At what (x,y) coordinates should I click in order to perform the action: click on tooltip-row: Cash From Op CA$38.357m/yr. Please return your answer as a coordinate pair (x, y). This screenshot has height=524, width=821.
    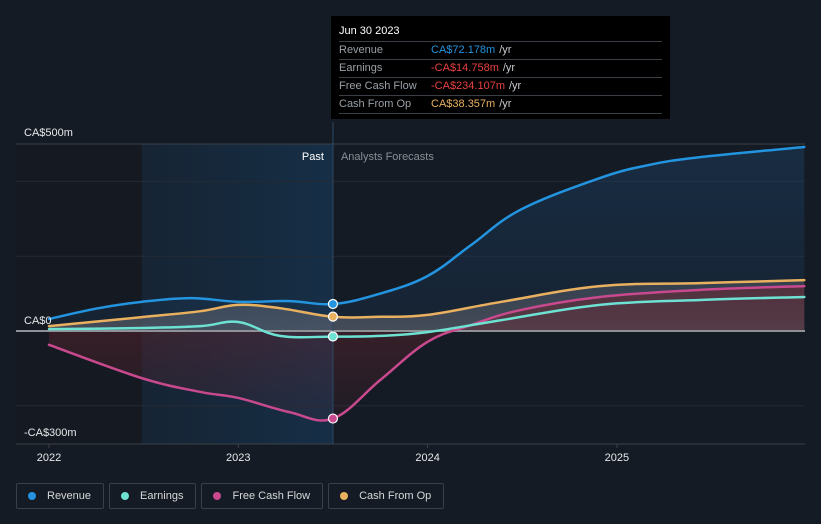
    Looking at the image, I should click on (500, 105).